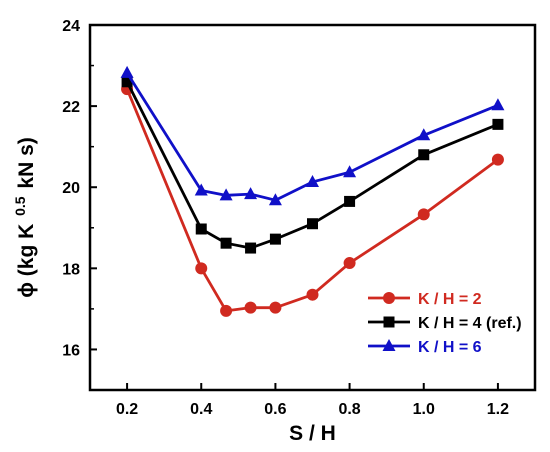 The width and height of the screenshot is (550, 452). Describe the element at coordinates (20, 206) in the screenshot. I see `y-axis-label-superscript: 0.5` at that location.